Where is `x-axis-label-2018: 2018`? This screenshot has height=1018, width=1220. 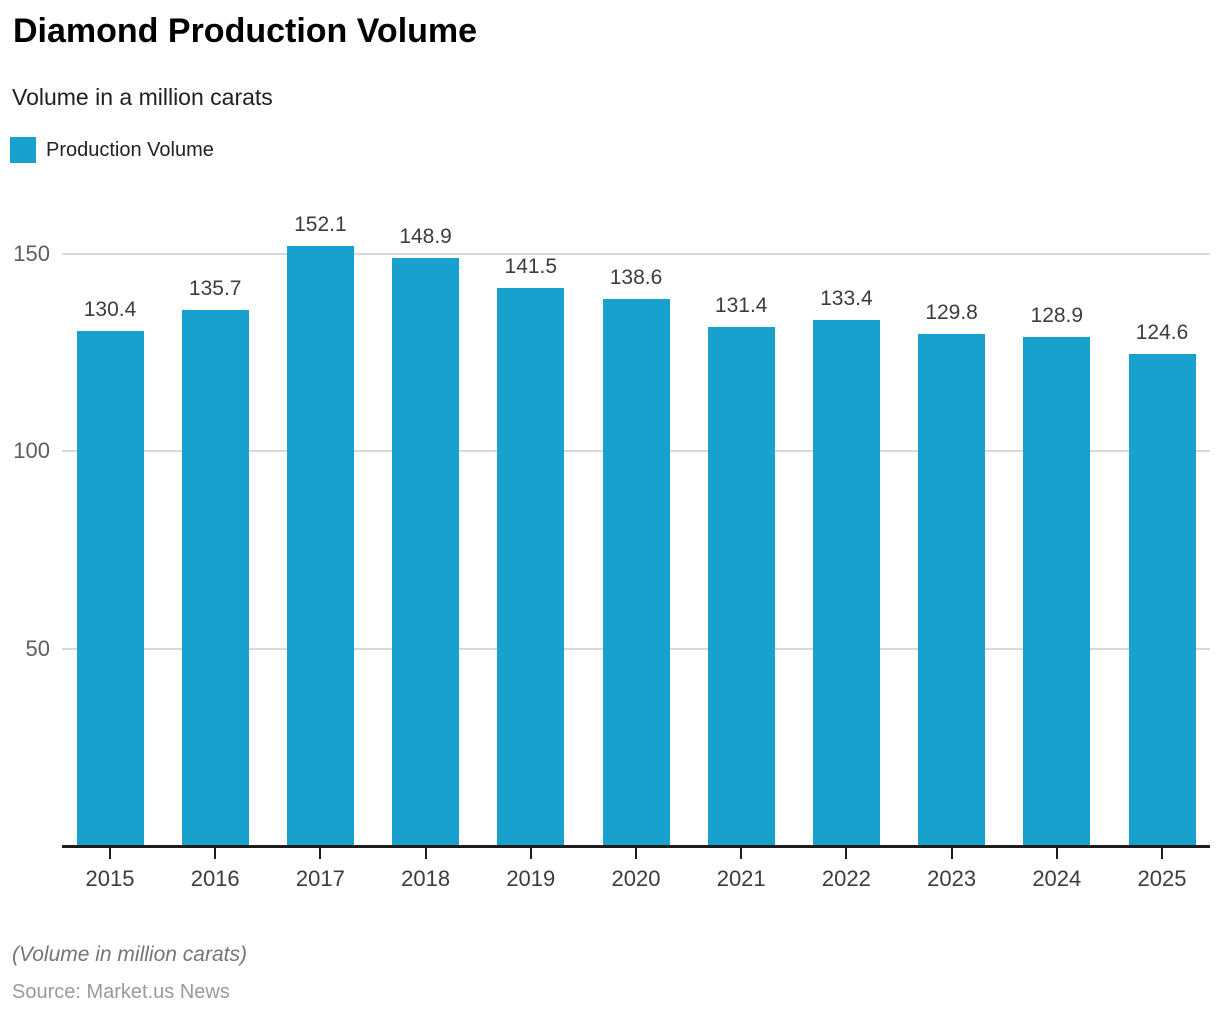
x-axis-label-2018: 2018 is located at coordinates (426, 878).